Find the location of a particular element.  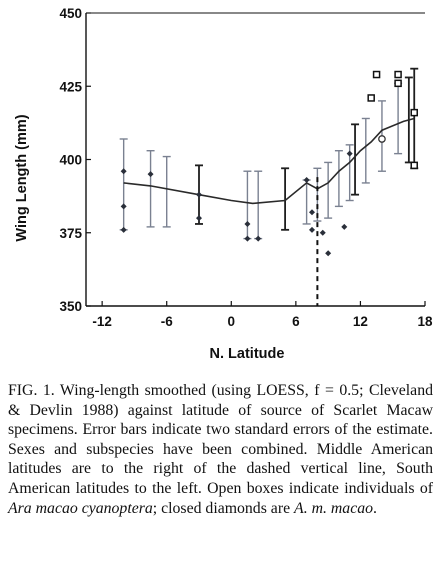

x-tick-label: 18 is located at coordinates (425, 321).